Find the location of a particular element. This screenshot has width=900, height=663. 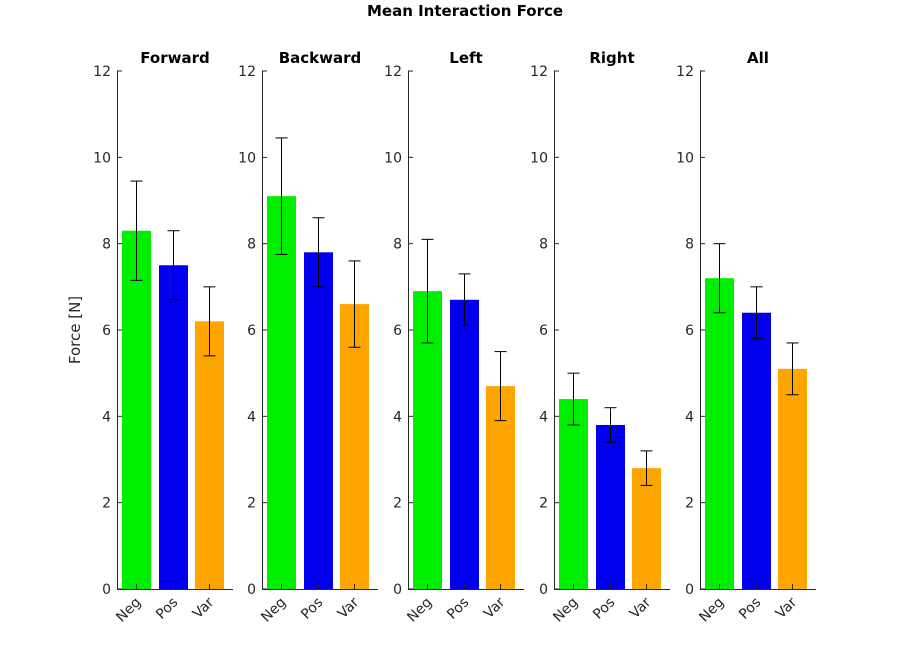

panel-title: Forward is located at coordinates (174, 58).